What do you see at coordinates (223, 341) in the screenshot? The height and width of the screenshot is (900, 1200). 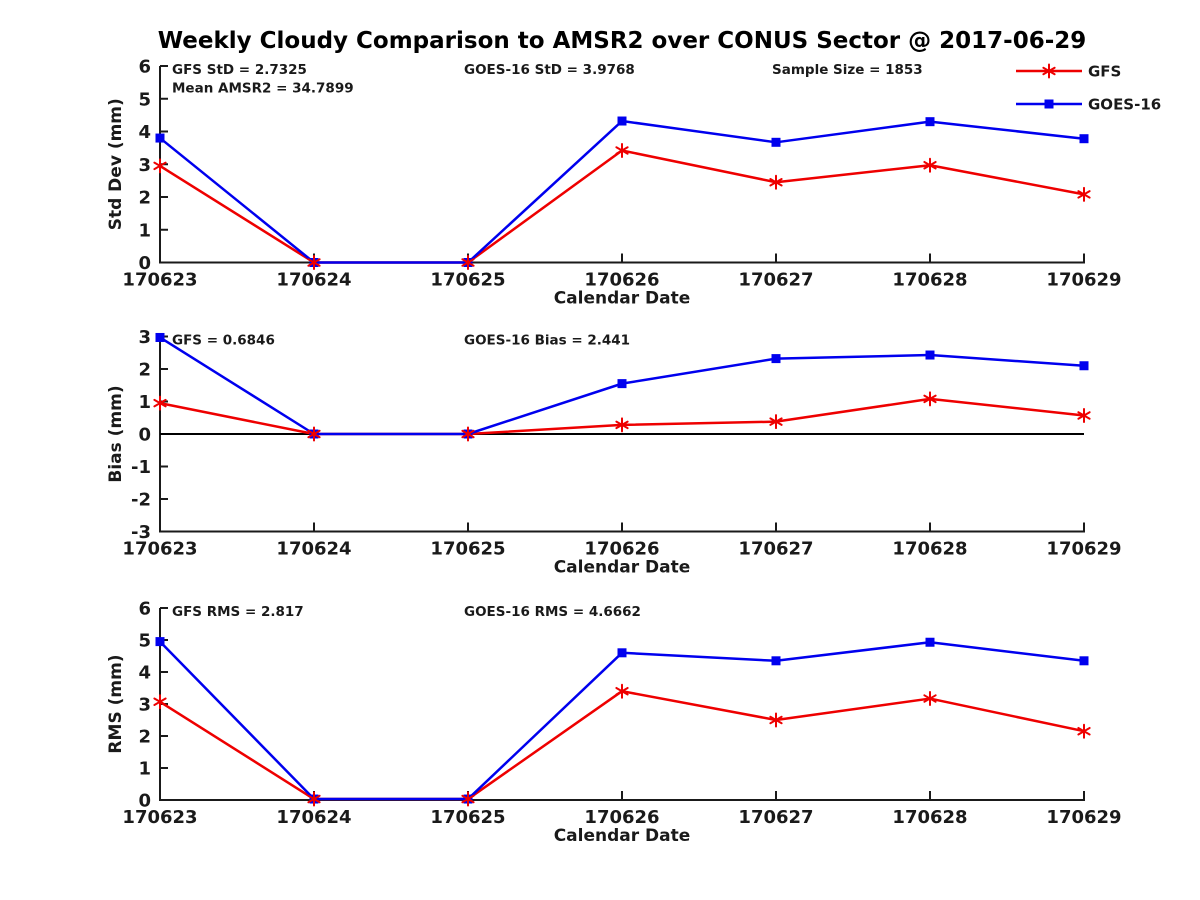 I see `annotation: GFS = 0.6846` at bounding box center [223, 341].